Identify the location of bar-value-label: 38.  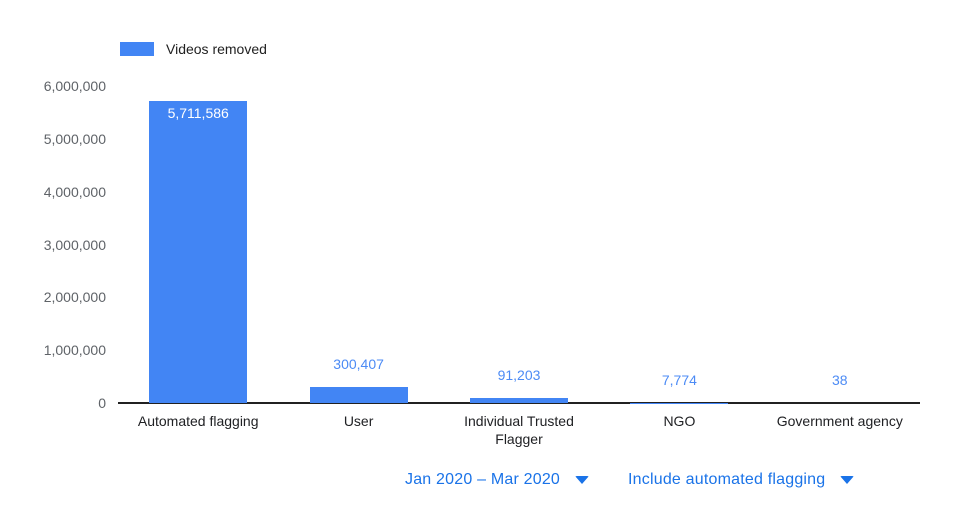
(840, 379).